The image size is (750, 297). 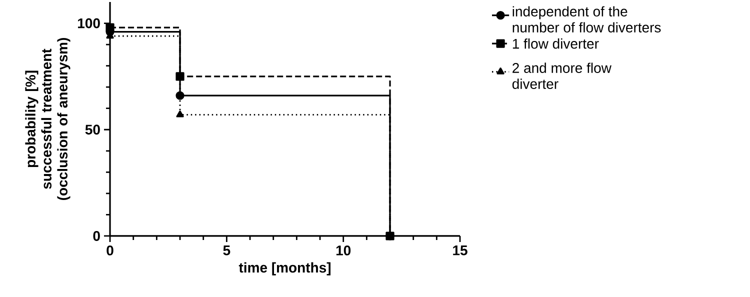 What do you see at coordinates (562, 75) in the screenshot?
I see `legend-label: 2 and more flow diverter` at bounding box center [562, 75].